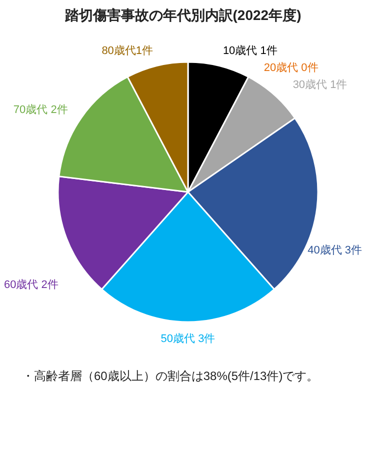  What do you see at coordinates (40, 109) in the screenshot?
I see `slice-label: 70歳代 2件` at bounding box center [40, 109].